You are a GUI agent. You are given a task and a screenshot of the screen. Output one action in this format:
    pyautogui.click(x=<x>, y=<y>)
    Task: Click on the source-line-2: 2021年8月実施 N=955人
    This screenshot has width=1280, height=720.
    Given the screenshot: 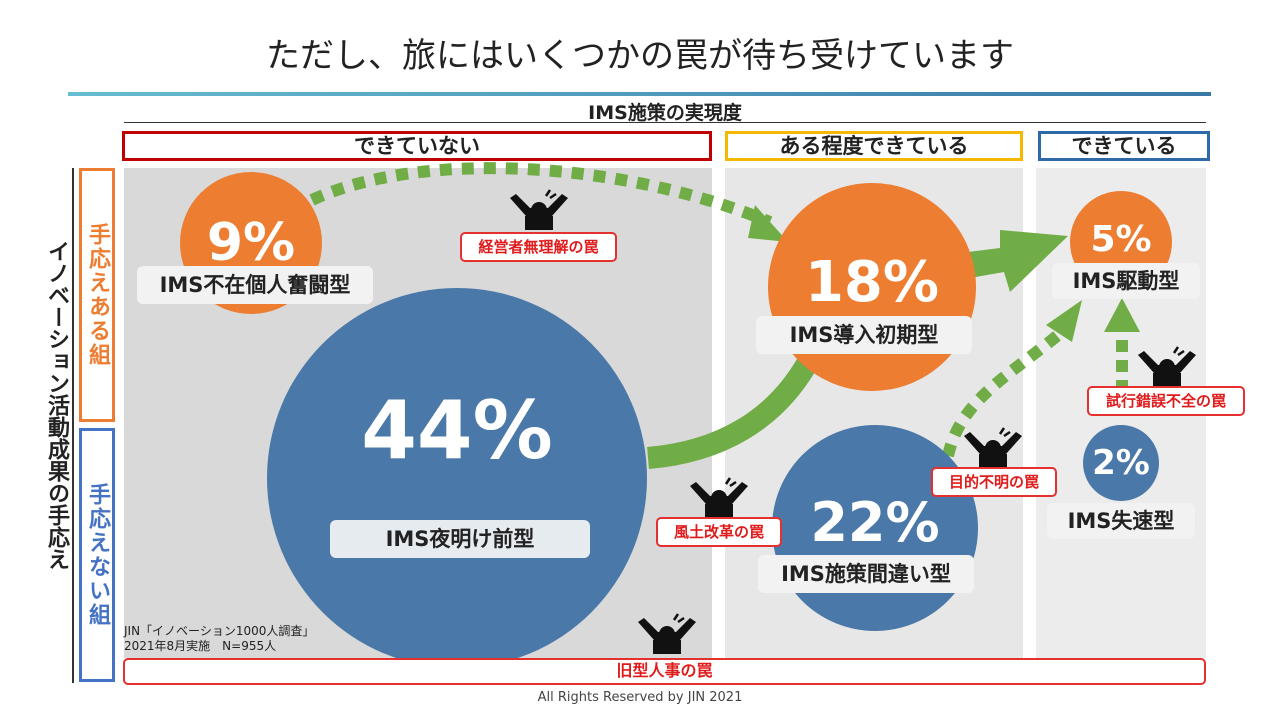 What is the action you would take?
    pyautogui.click(x=200, y=646)
    